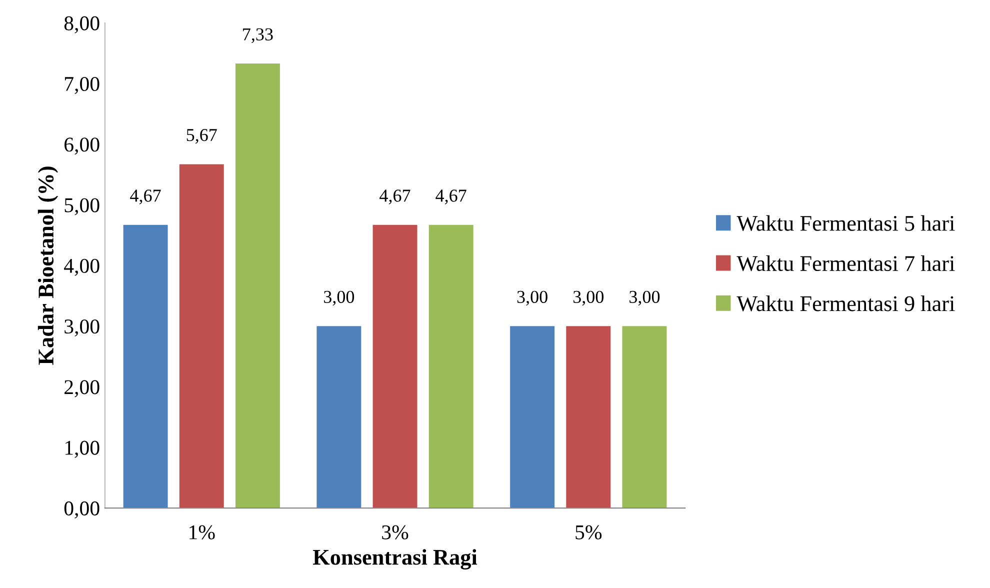  What do you see at coordinates (395, 532) in the screenshot?
I see `x-tick-label: 3%` at bounding box center [395, 532].